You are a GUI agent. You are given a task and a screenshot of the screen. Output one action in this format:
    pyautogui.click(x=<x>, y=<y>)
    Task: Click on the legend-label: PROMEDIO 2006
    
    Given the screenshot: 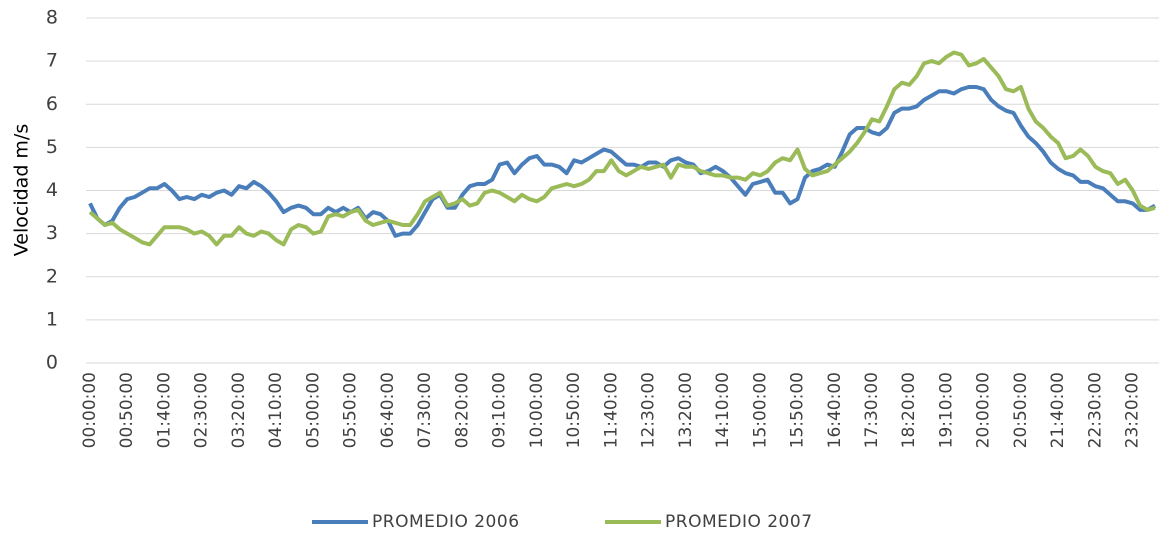 What is the action you would take?
    pyautogui.click(x=446, y=522)
    